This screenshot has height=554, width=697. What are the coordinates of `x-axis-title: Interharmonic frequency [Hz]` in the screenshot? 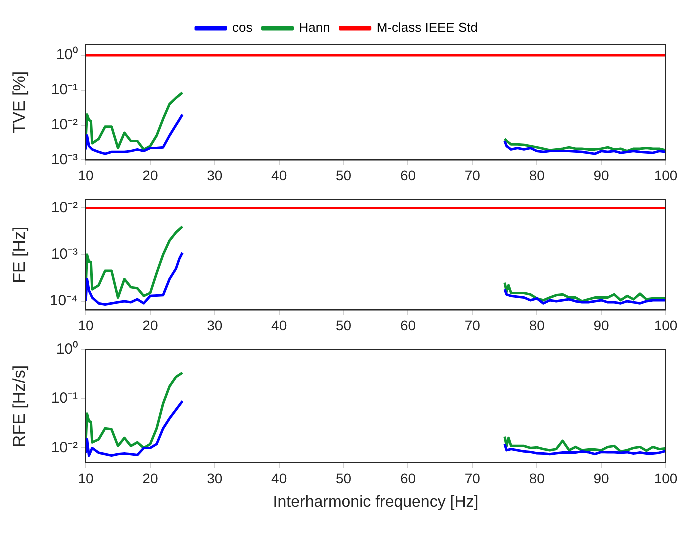 It's located at (376, 502).